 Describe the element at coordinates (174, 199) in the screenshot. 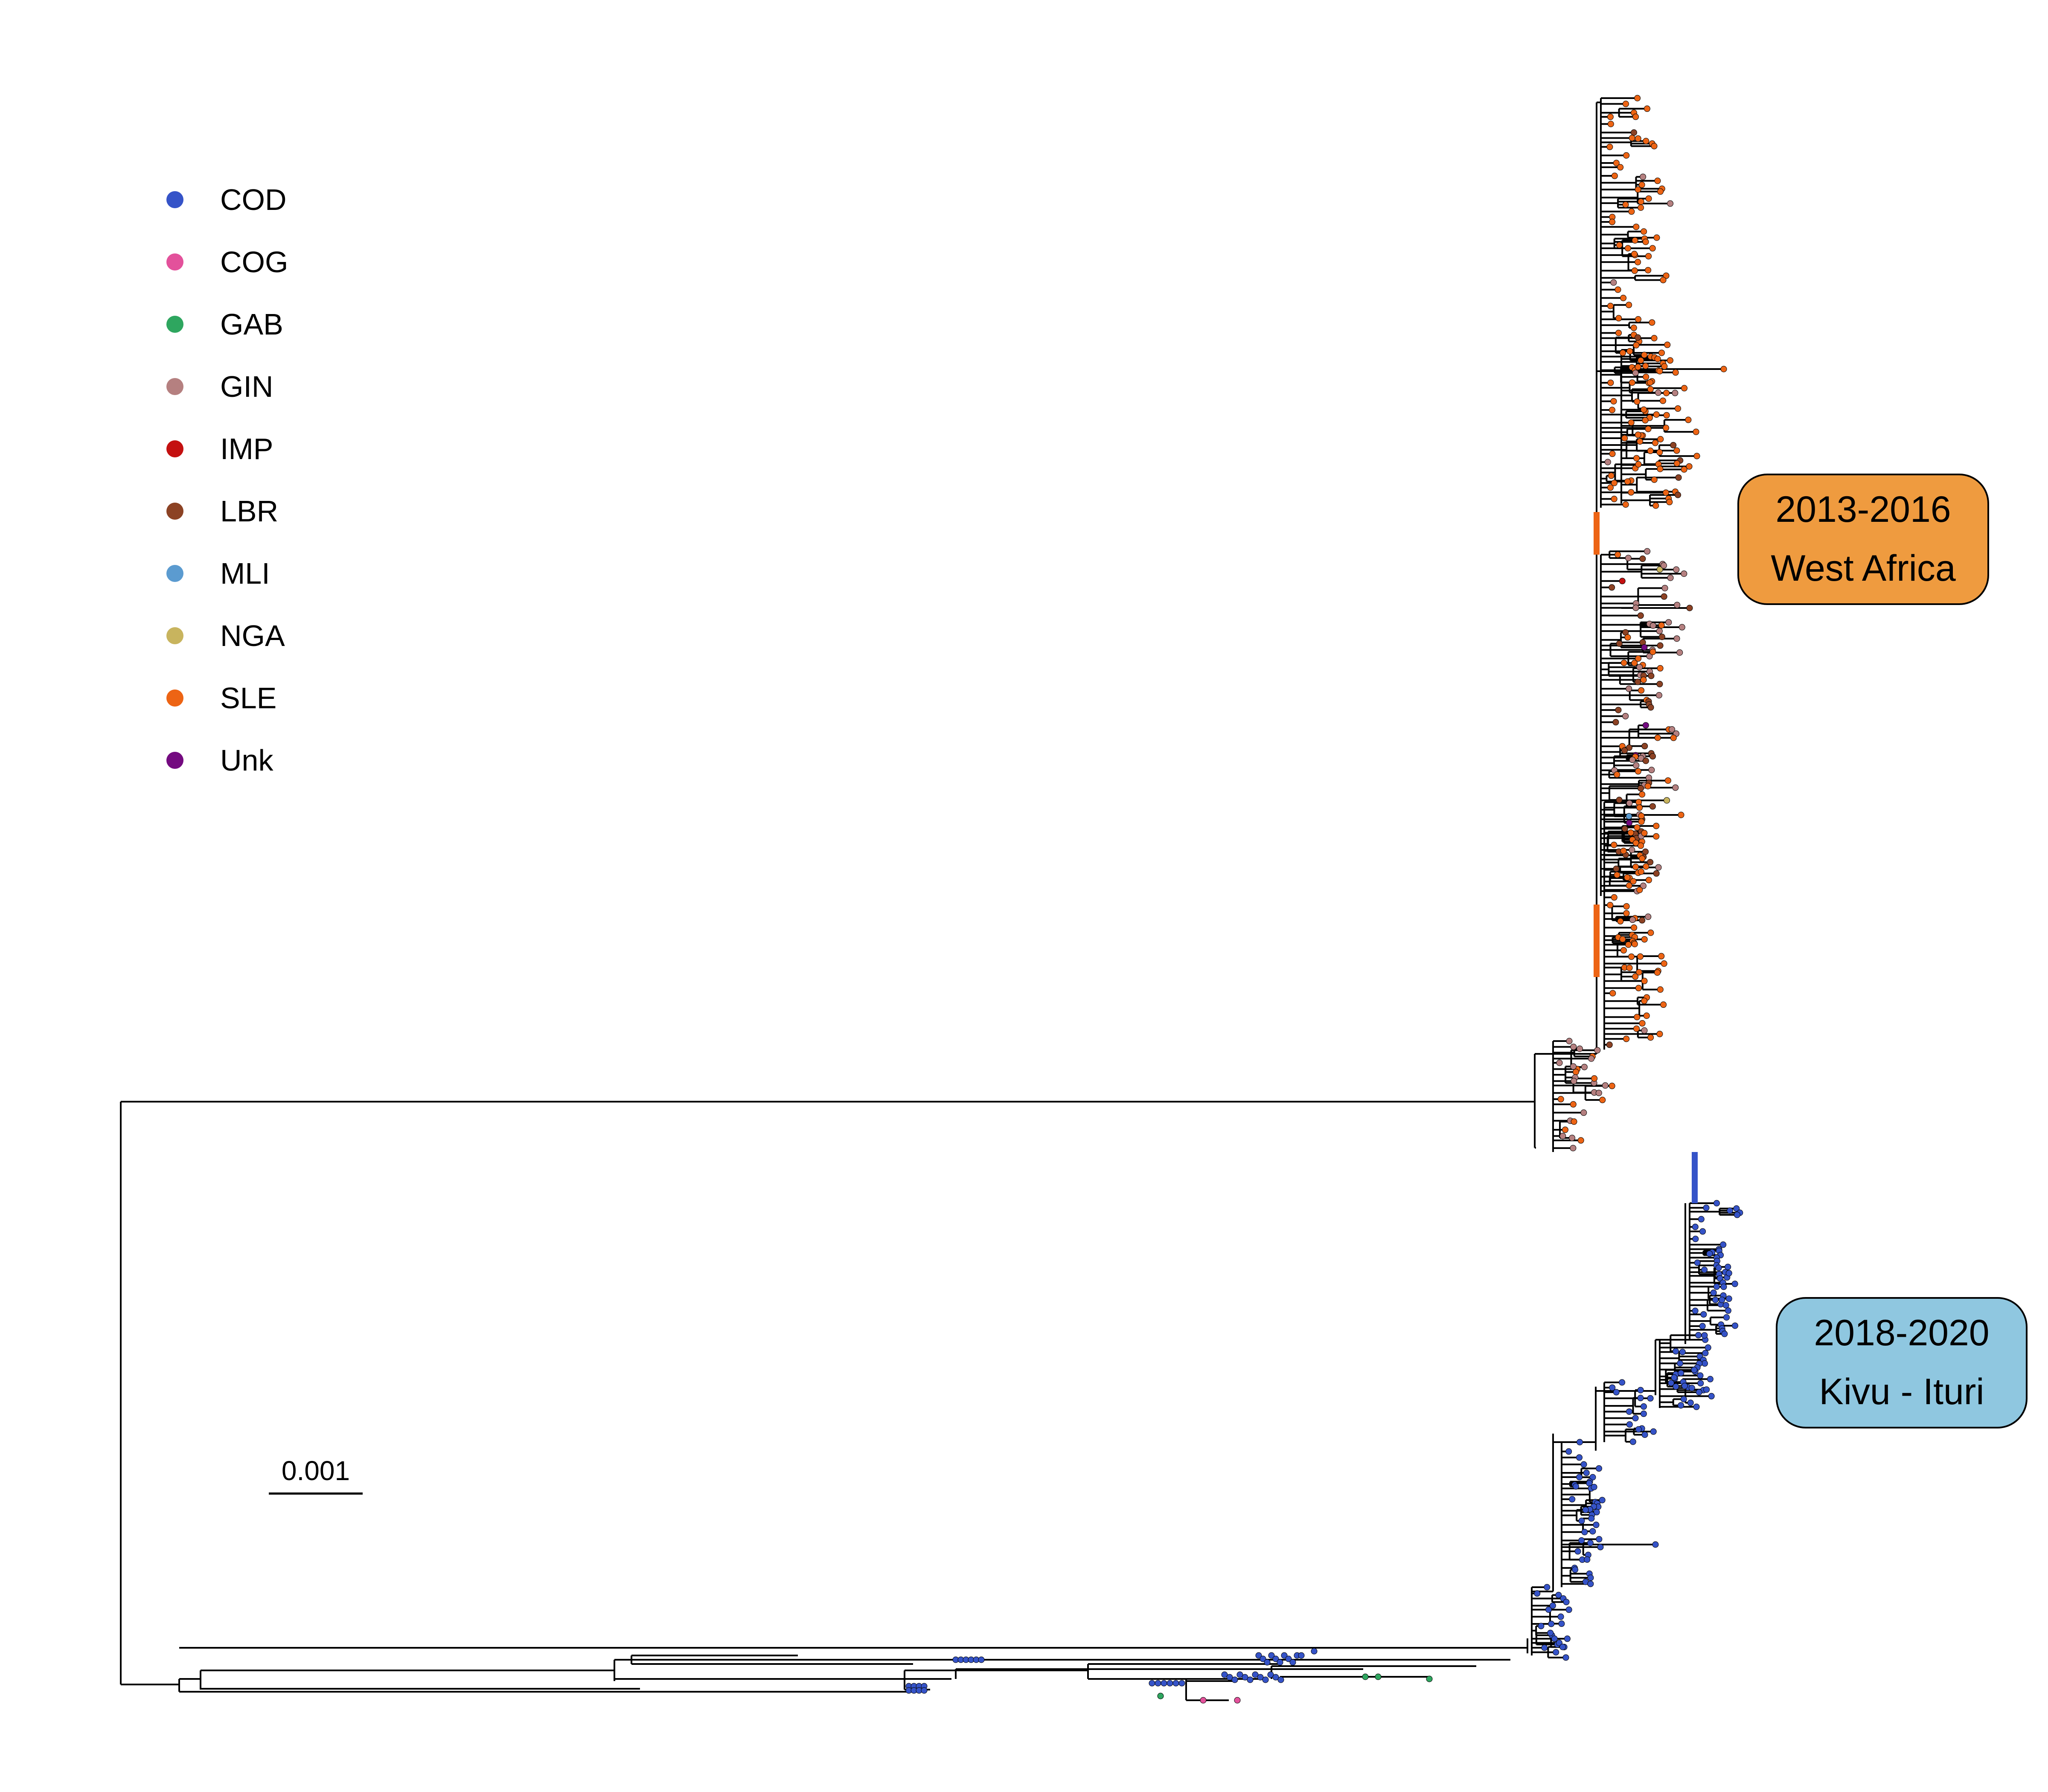

I see `legend-dot-cod` at that location.